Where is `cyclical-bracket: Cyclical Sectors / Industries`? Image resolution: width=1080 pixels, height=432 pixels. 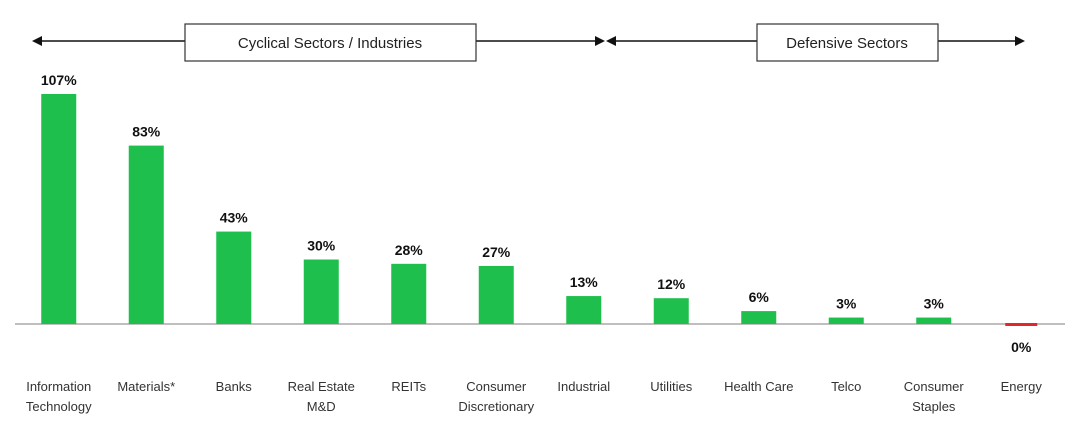 cyclical-bracket: Cyclical Sectors / Industries is located at coordinates (318, 42).